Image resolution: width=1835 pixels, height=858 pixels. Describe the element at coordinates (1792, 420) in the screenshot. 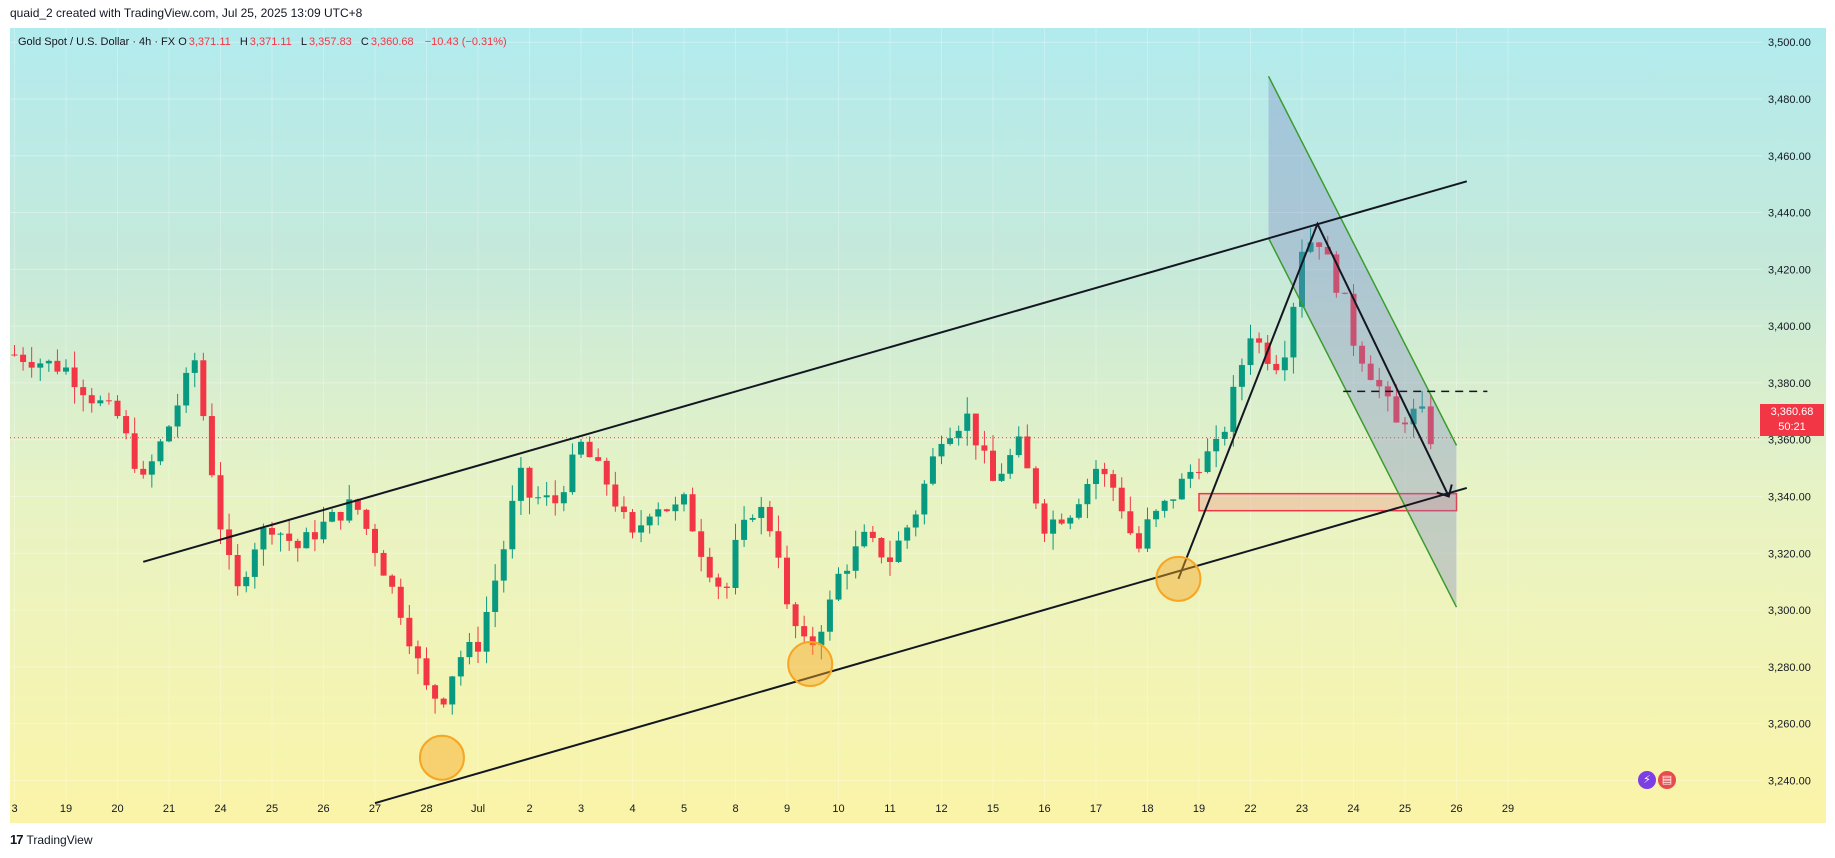

I see `last-price-tag: 3,360.68 50:21` at that location.